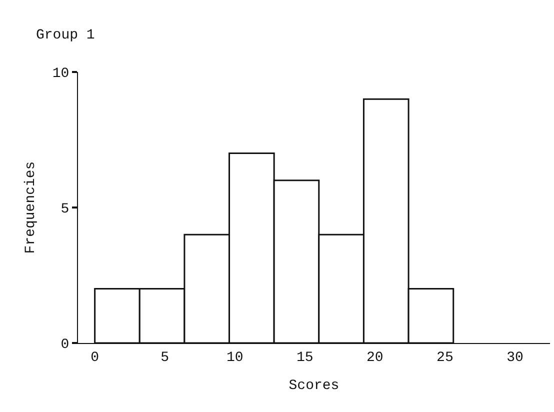  What do you see at coordinates (445, 358) in the screenshot?
I see `x-tick-label: 25` at bounding box center [445, 358].